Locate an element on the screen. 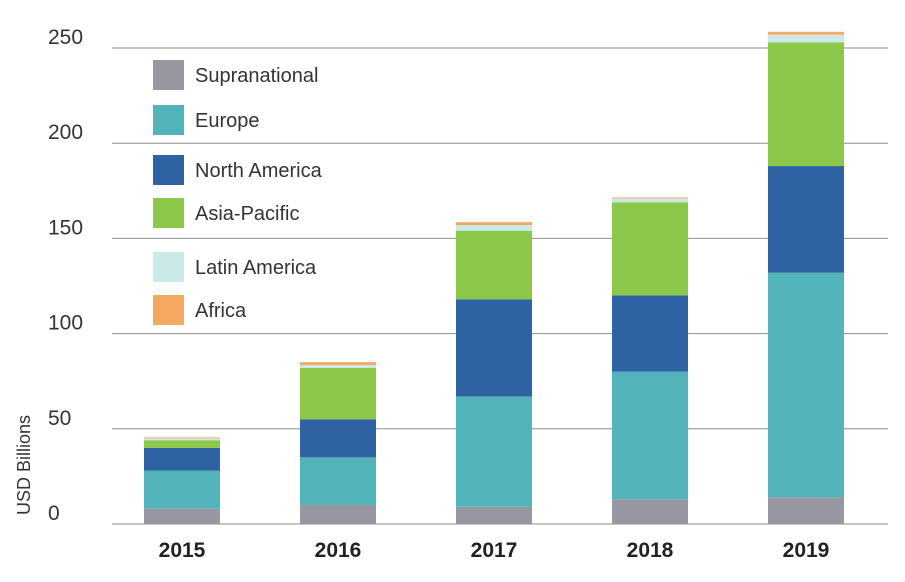  legend-label-supranational: Supranational is located at coordinates (256, 76).